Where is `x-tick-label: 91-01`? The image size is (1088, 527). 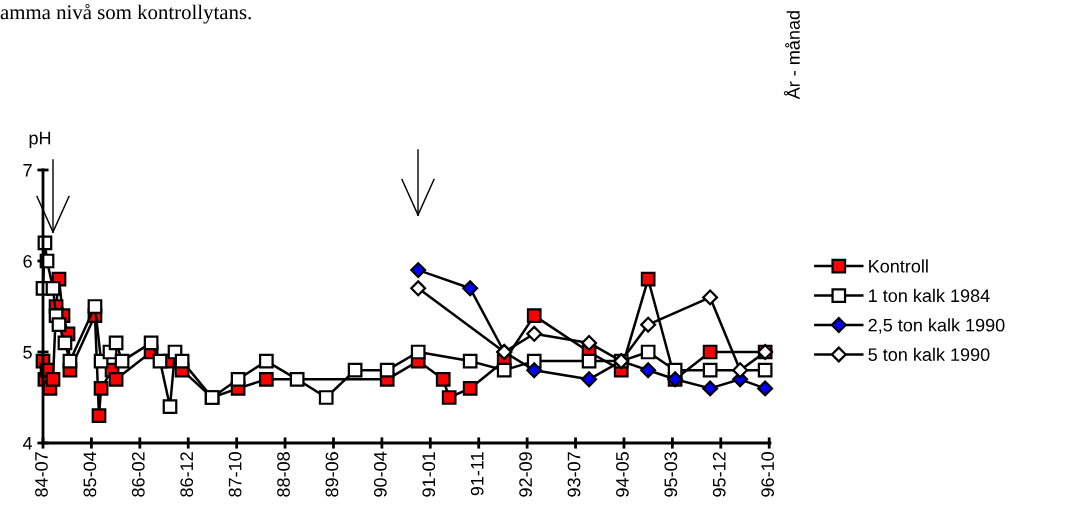 x-tick-label: 91-01 is located at coordinates (429, 474).